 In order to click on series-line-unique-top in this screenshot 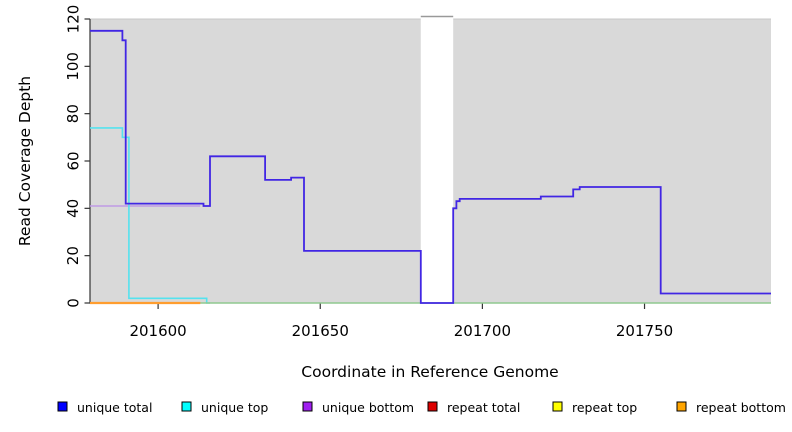, I will do `click(150, 215)`.